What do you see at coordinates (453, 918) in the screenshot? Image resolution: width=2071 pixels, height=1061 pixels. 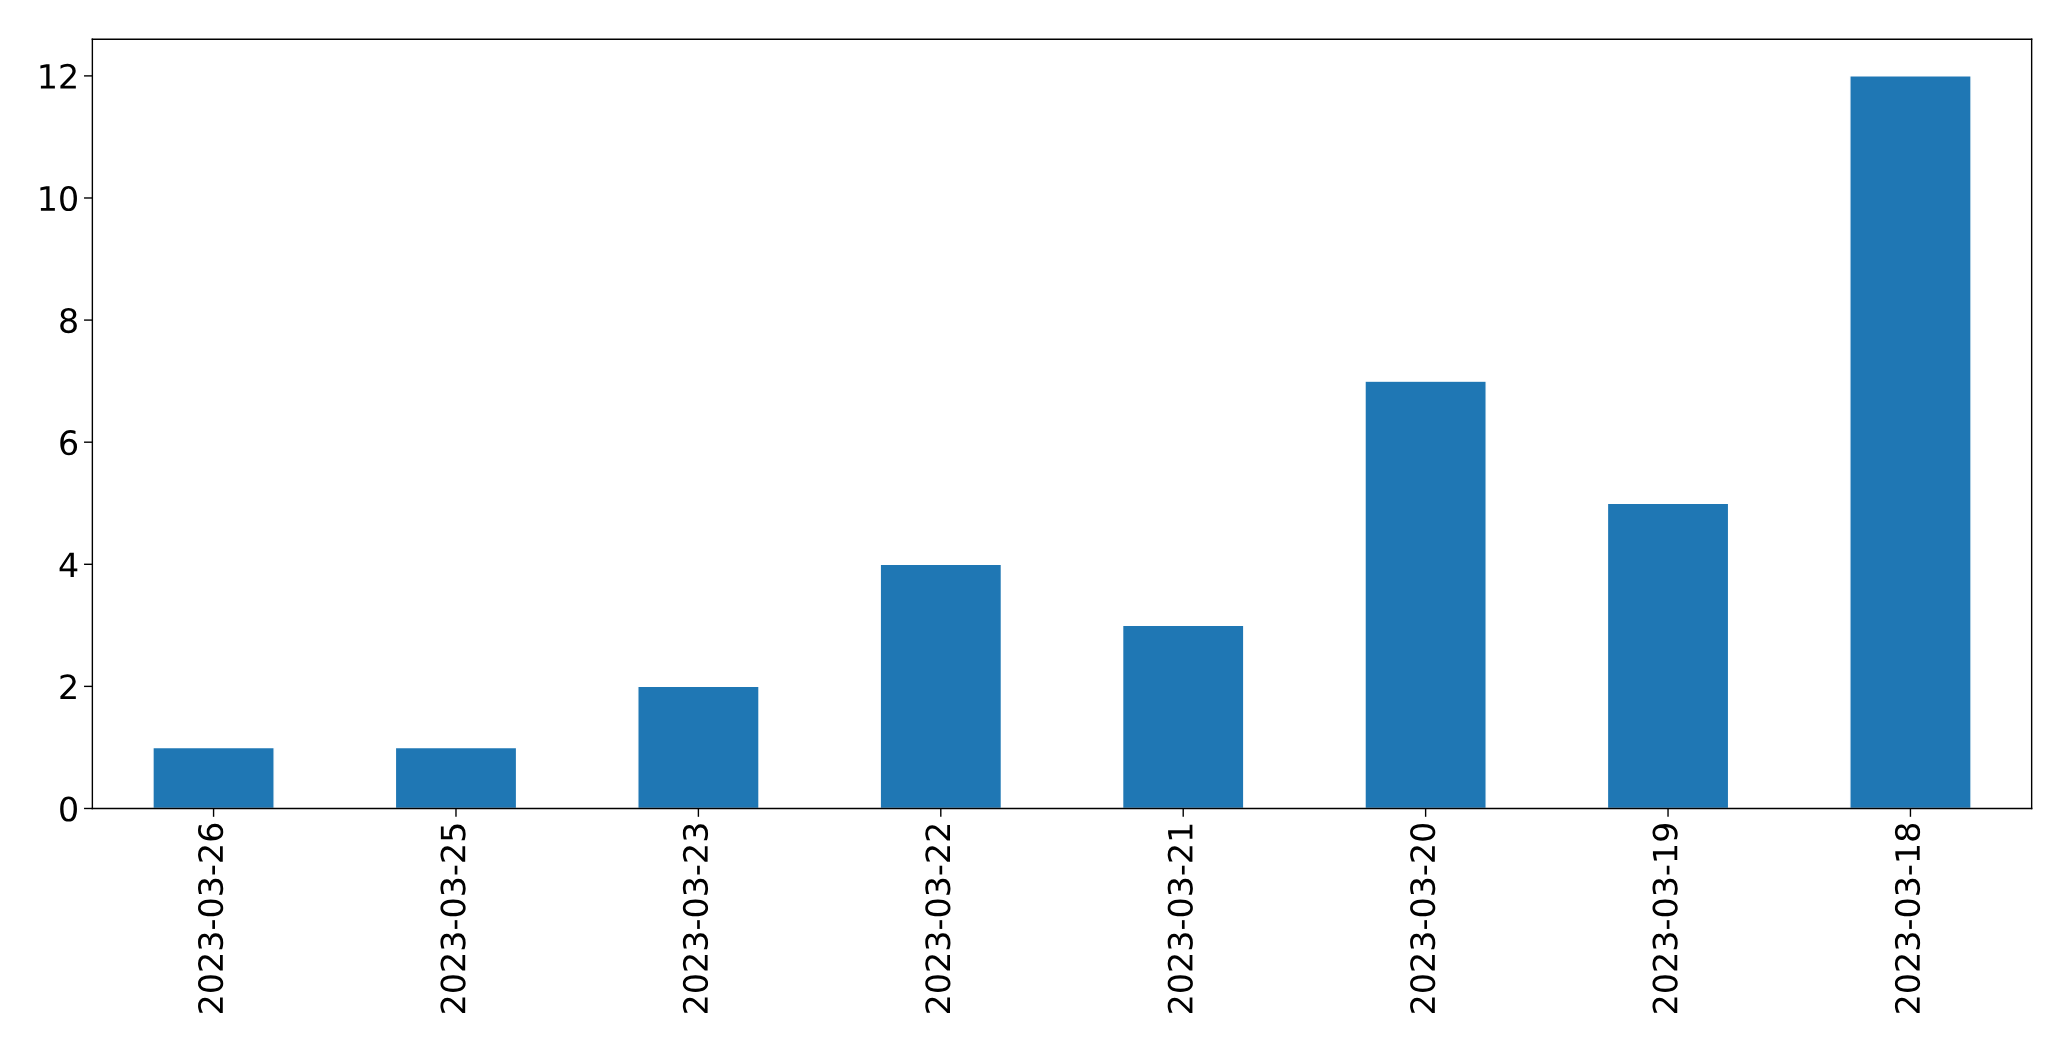 I see `x-tick-label: 2023-03-25` at bounding box center [453, 918].